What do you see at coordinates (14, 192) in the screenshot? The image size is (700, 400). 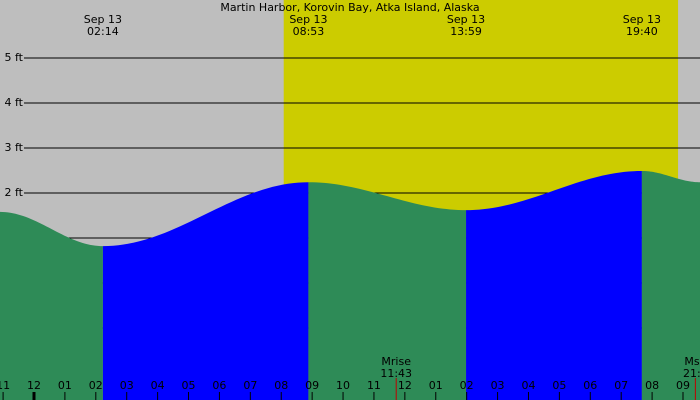 I see `y-tick-label: 2 ft` at bounding box center [14, 192].